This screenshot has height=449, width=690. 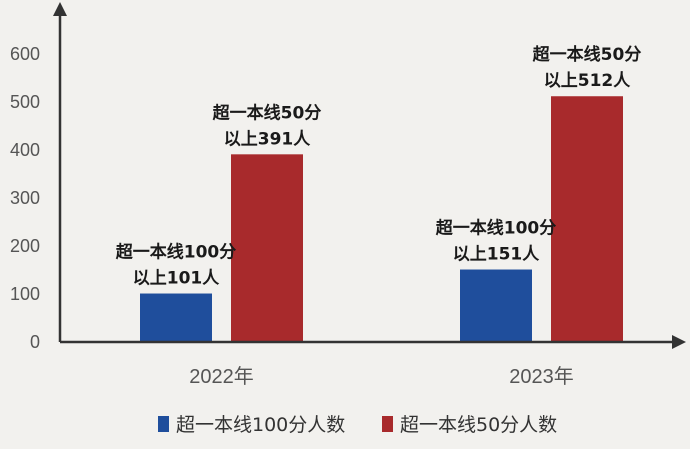 What do you see at coordinates (176, 279) in the screenshot?
I see `data-label: 以上101人` at bounding box center [176, 279].